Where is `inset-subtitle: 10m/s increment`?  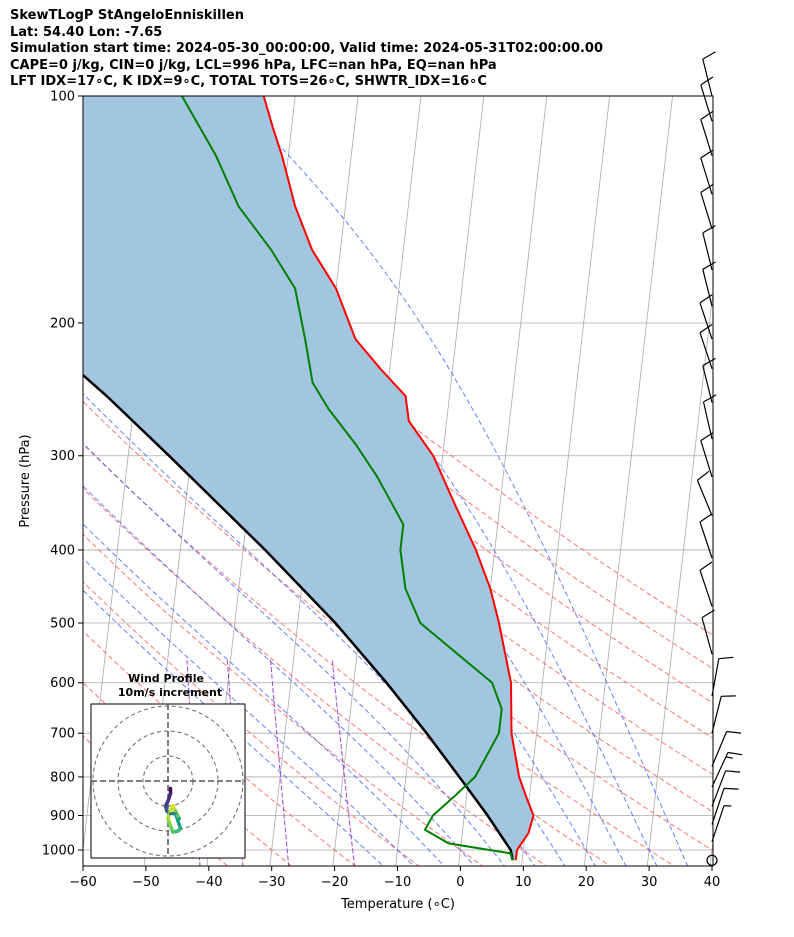 inset-subtitle: 10m/s increment is located at coordinates (170, 692).